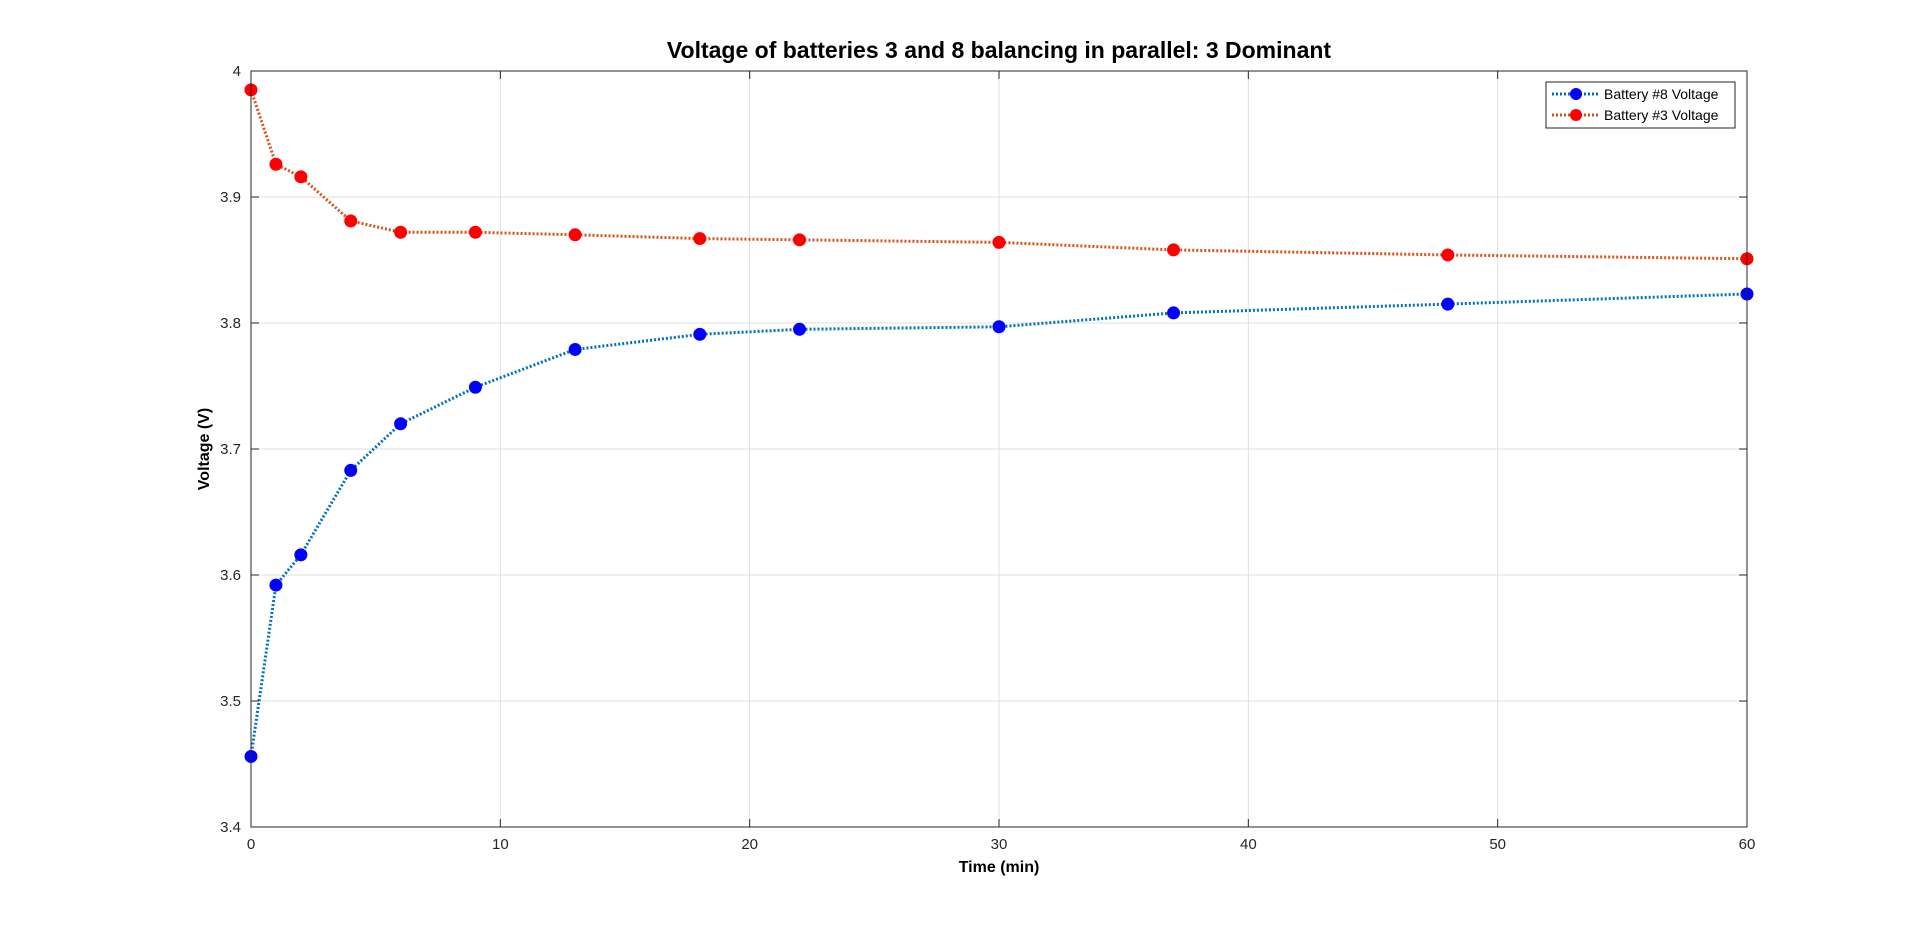 This screenshot has width=1920, height=926. What do you see at coordinates (230, 701) in the screenshot?
I see `y-tick-label: 3.5` at bounding box center [230, 701].